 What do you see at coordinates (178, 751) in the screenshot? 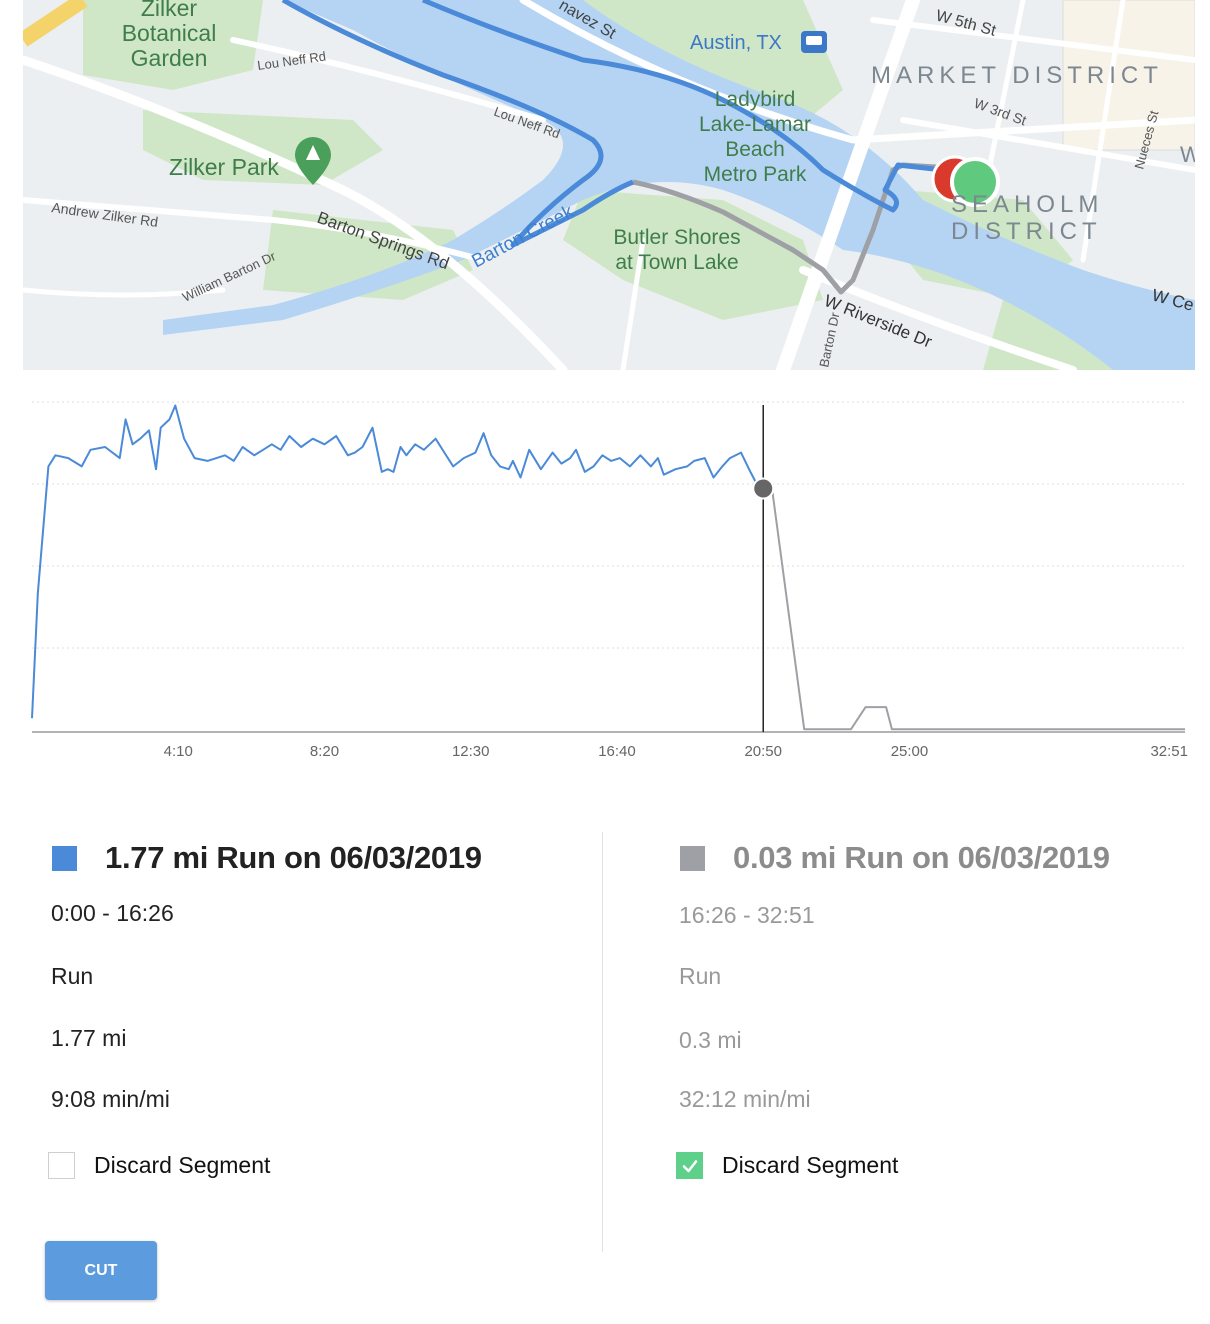
I see `x-tick-label: 4:10` at bounding box center [178, 751].